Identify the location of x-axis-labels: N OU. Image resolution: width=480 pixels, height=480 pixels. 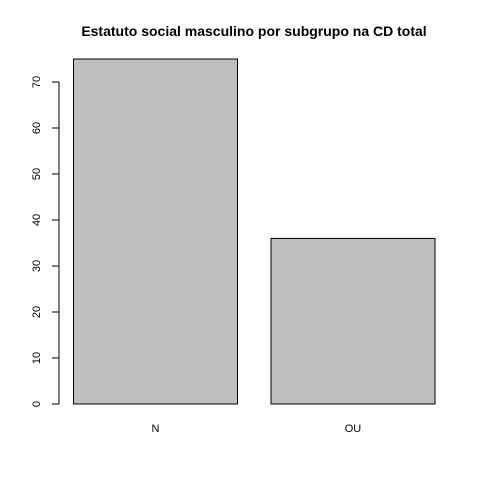
(257, 429).